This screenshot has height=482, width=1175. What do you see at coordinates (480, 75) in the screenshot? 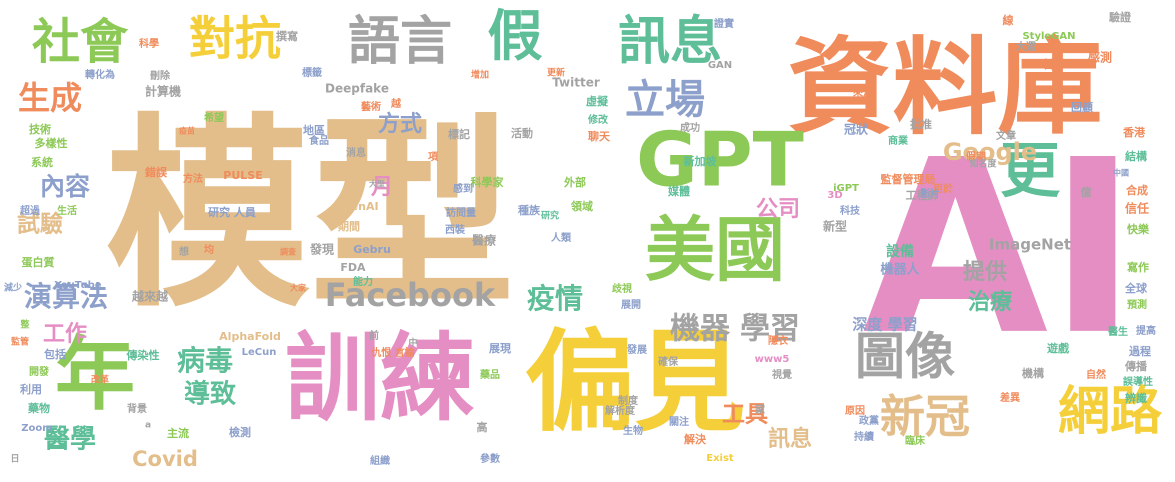
I see `cloud-word: 增加` at bounding box center [480, 75].